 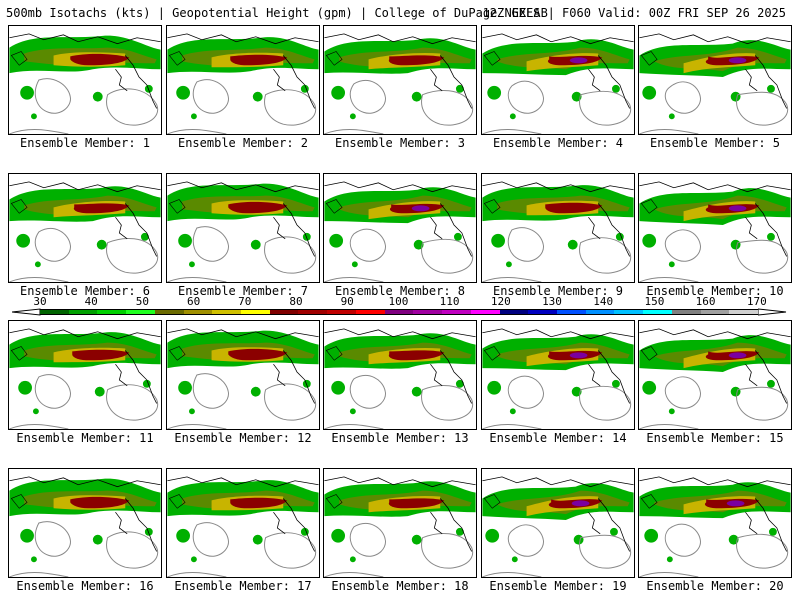 What do you see at coordinates (715, 143) in the screenshot?
I see `ensemble-member-label: Ensemble Member: 5` at bounding box center [715, 143].